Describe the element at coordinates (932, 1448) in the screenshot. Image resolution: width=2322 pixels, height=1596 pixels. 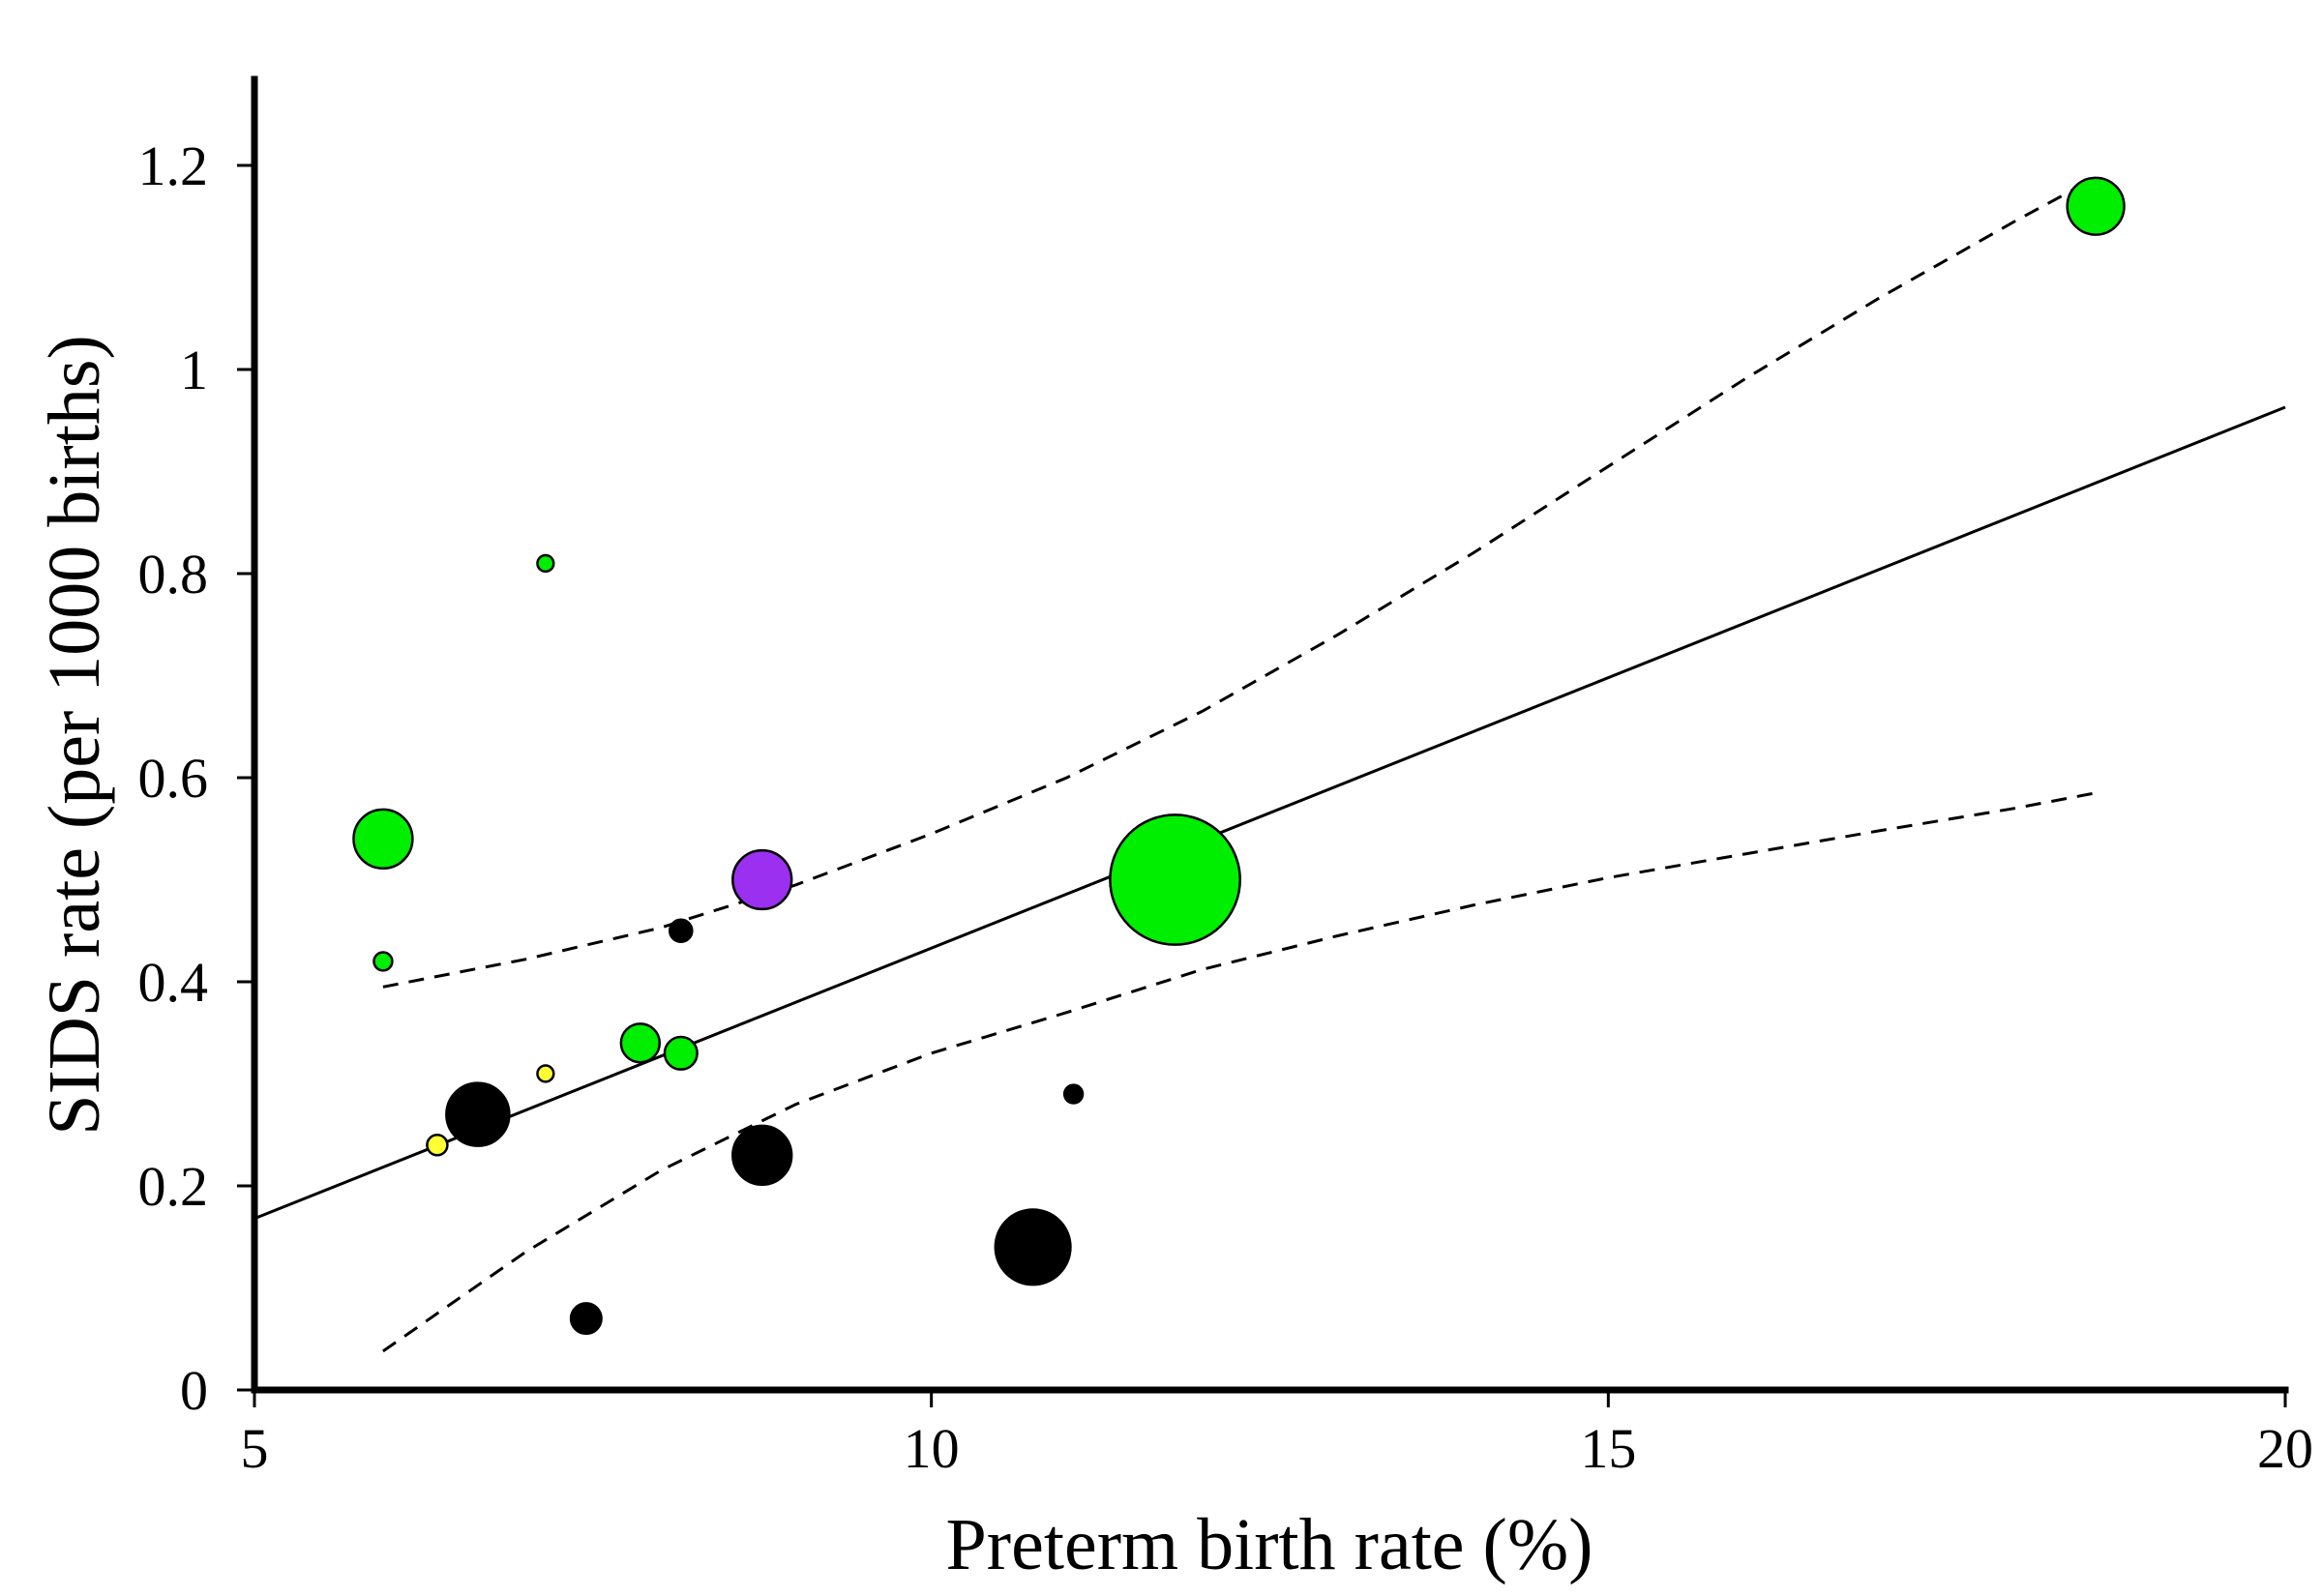
I see `x-tick-label: 10` at that location.